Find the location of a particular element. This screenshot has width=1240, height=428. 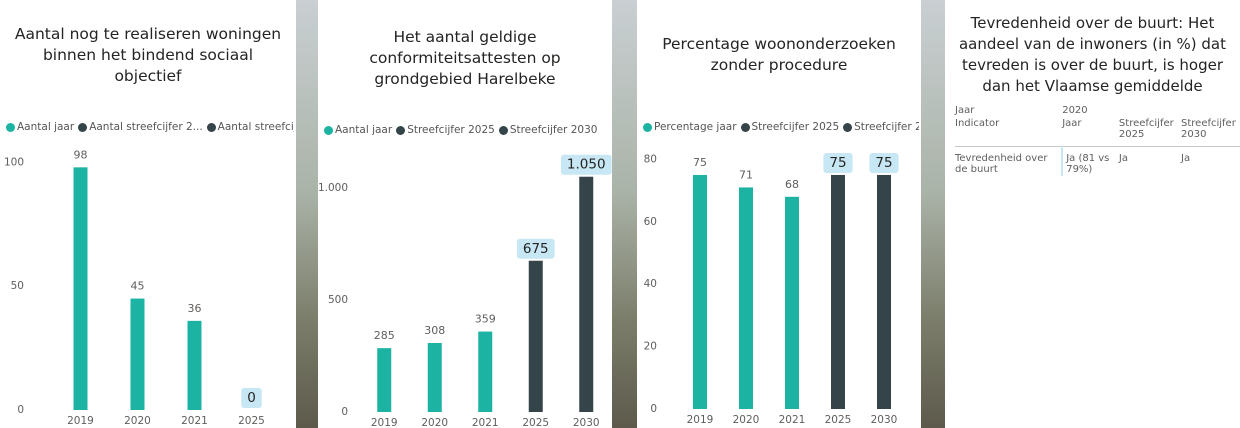

y-tick-label: 80 is located at coordinates (650, 159).